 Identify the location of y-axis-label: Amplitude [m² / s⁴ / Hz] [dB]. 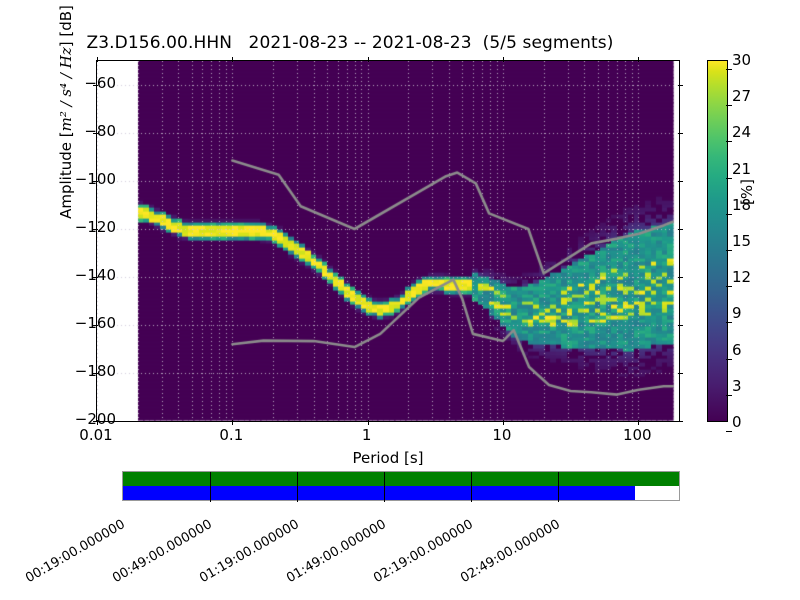
(66, 112).